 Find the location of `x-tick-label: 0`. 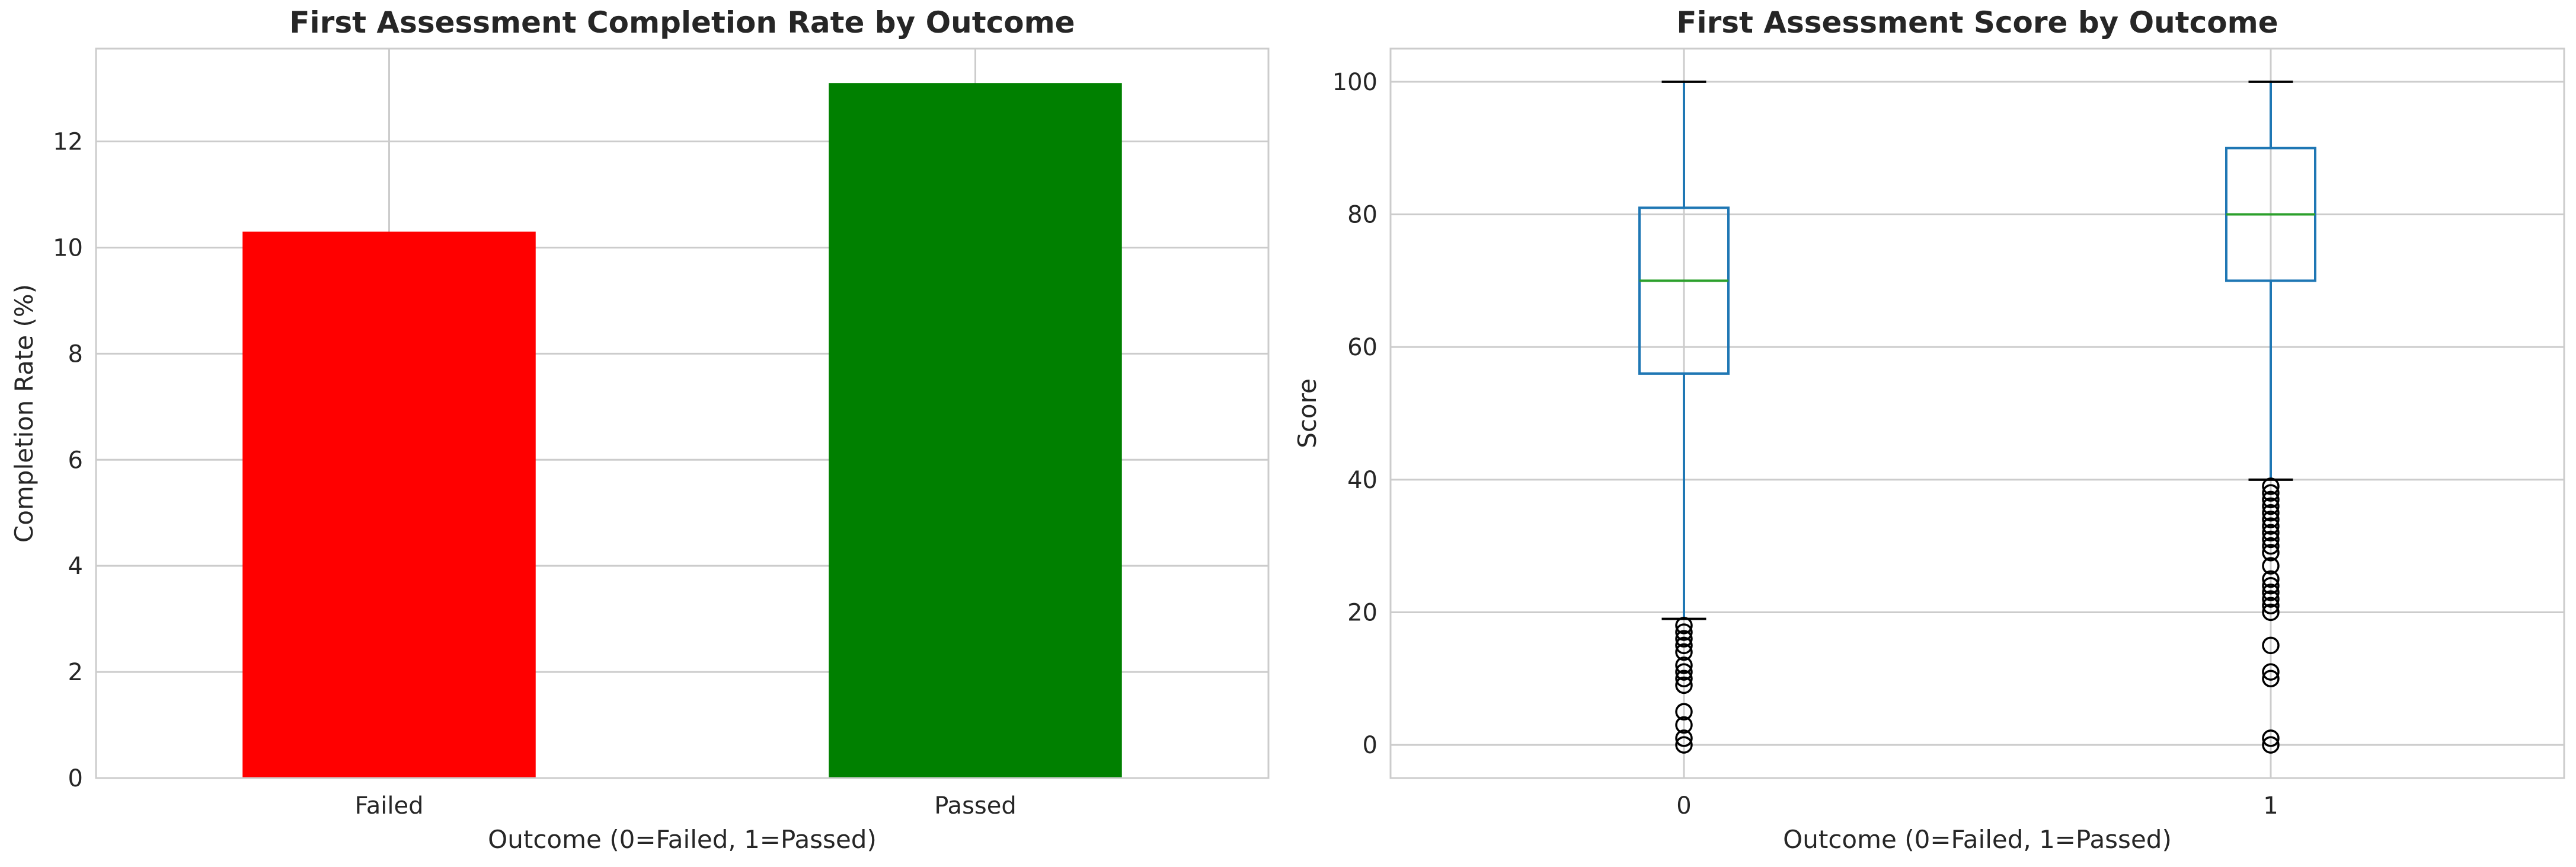

x-tick-label: 0 is located at coordinates (1683, 806).